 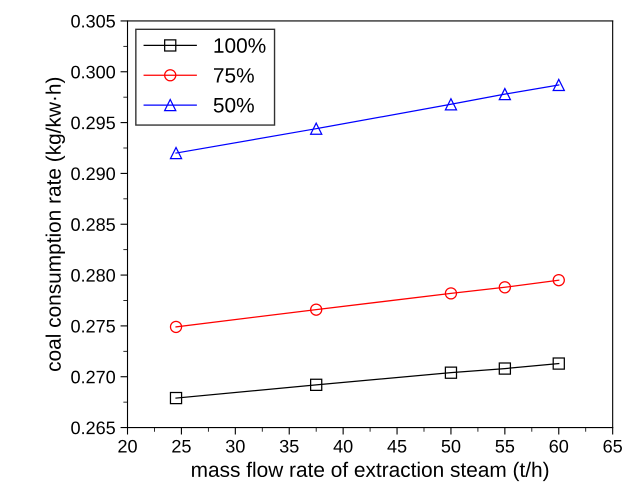 I want to click on x-tick-label: 50, so click(x=451, y=446).